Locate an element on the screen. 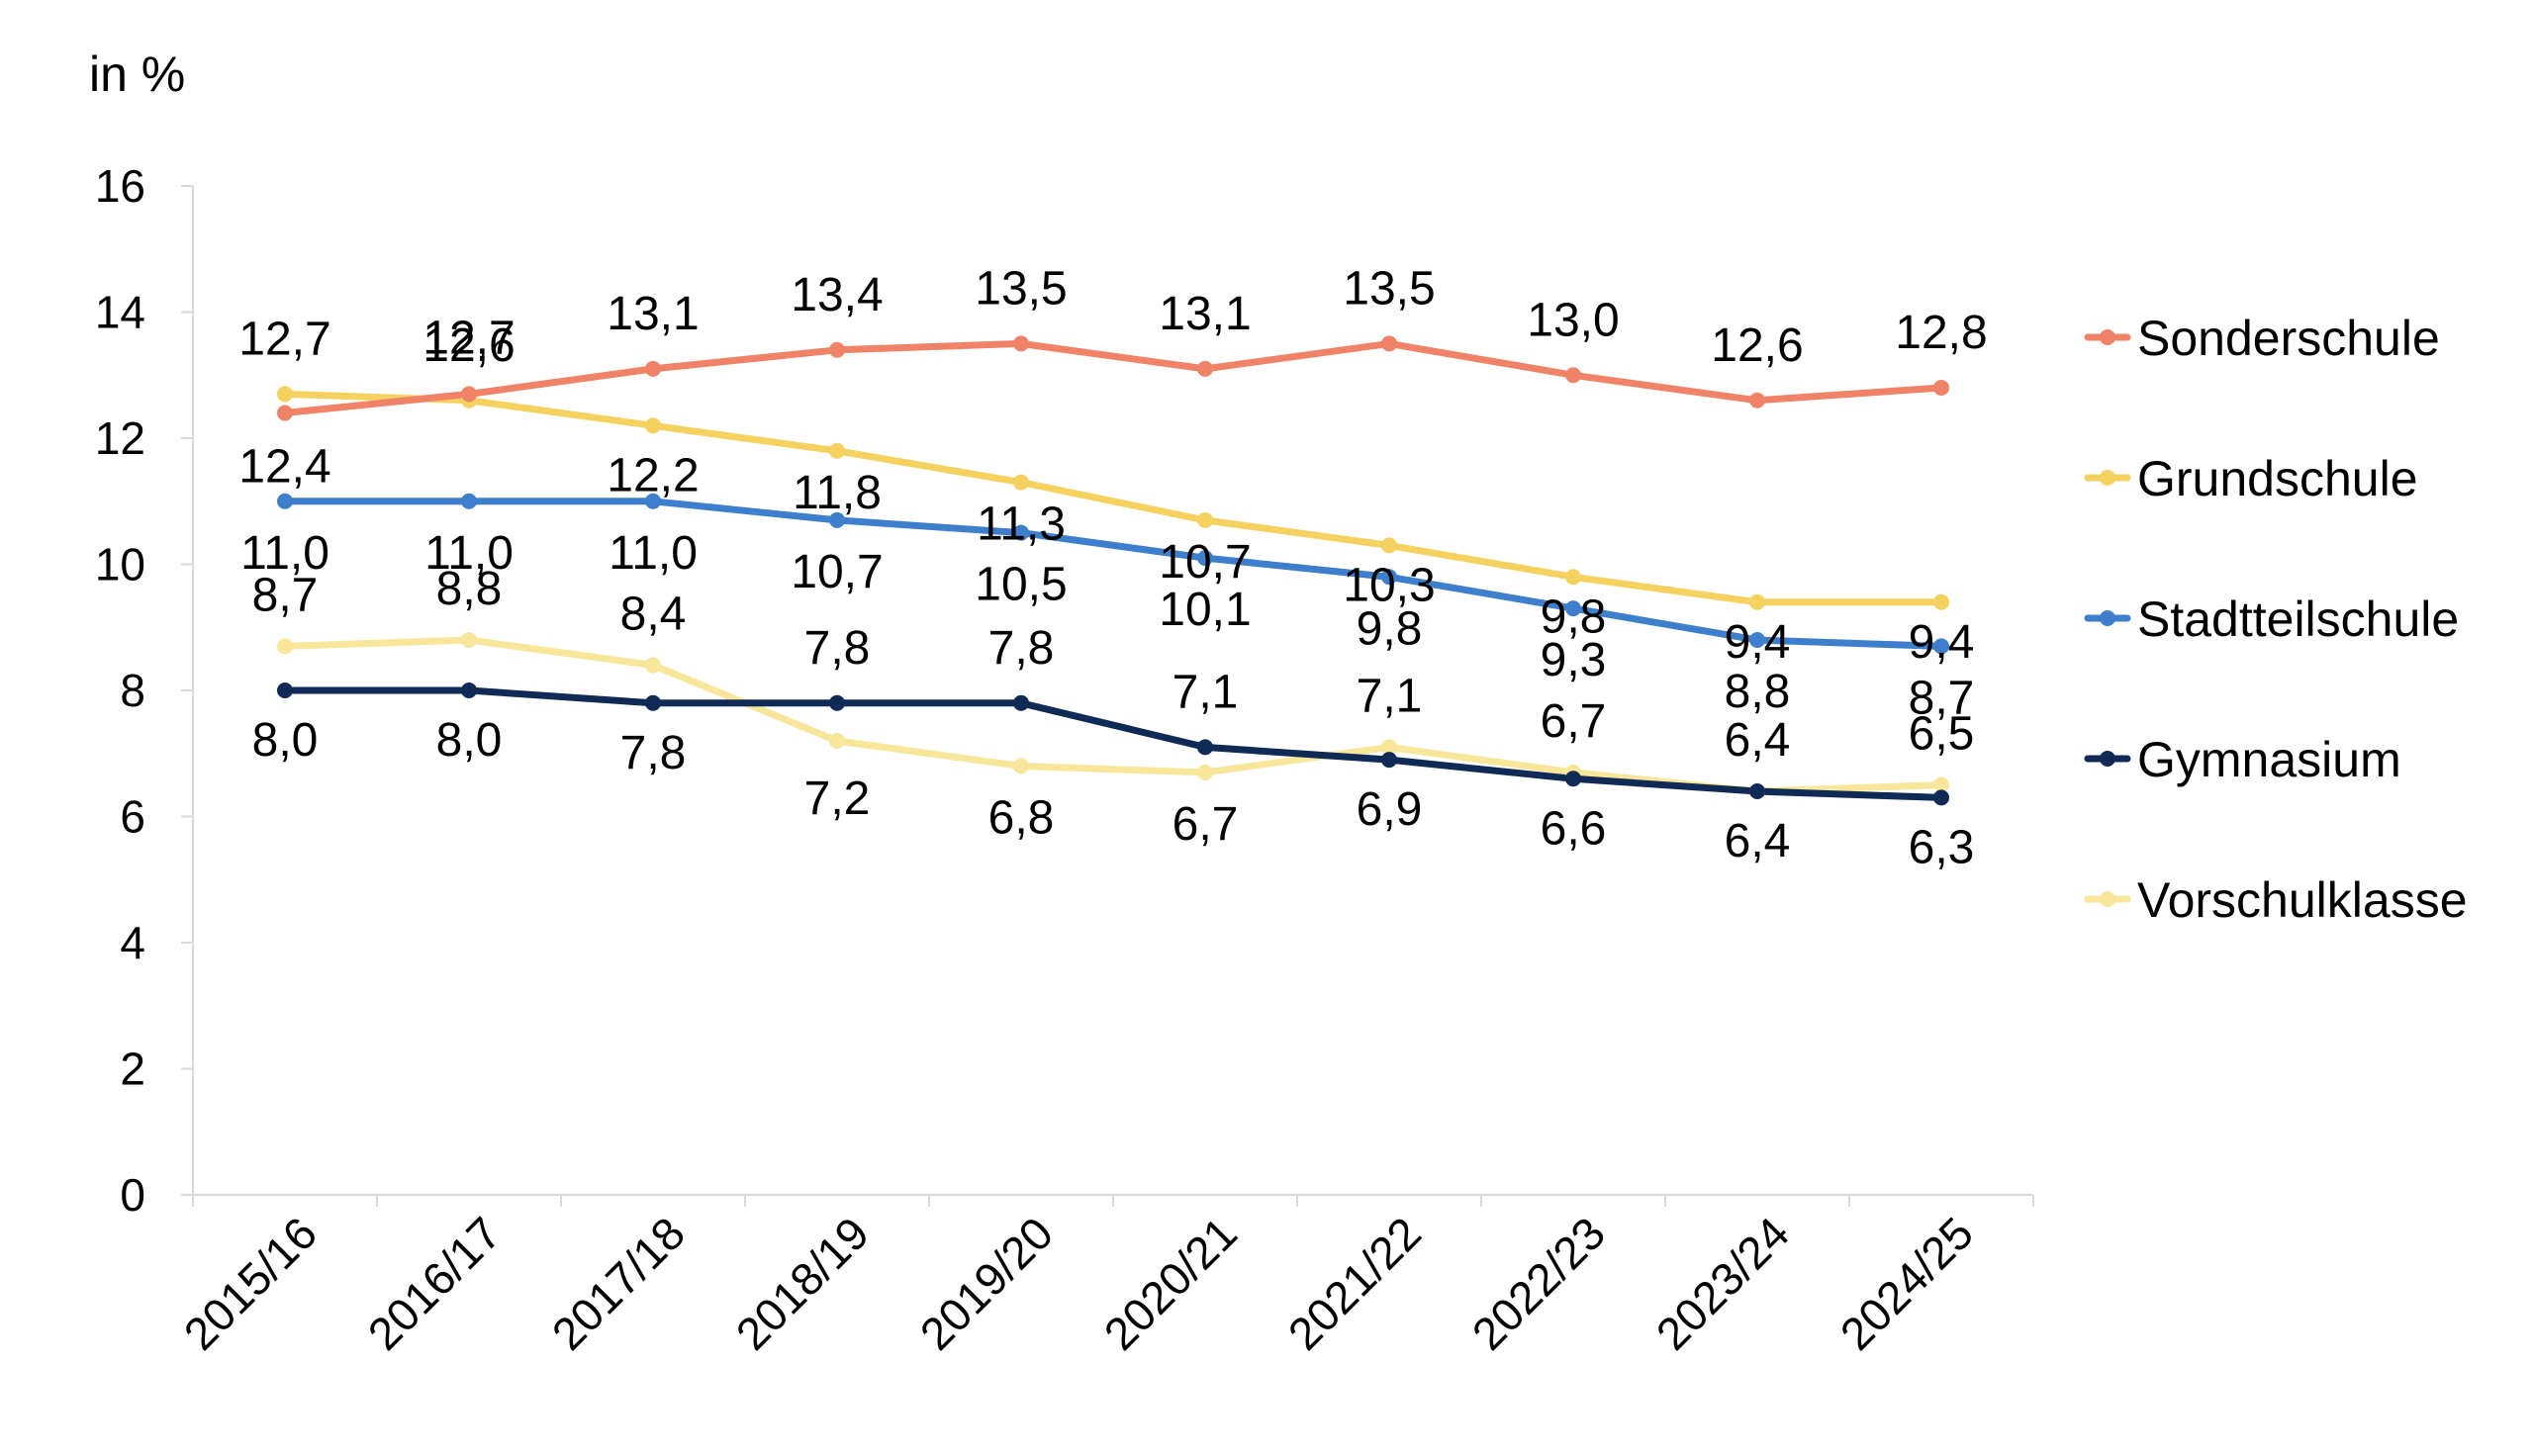  data-label: 12,6 is located at coordinates (468, 345).